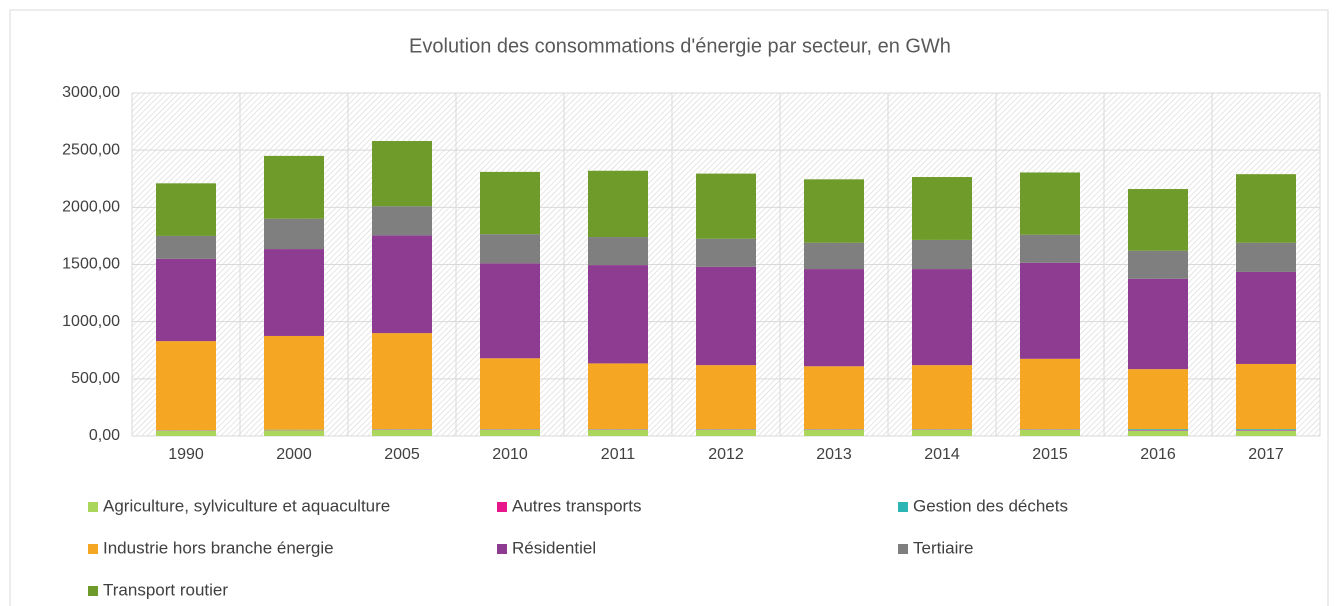 This screenshot has height=606, width=1340. I want to click on x-tick-label: 2000, so click(294, 454).